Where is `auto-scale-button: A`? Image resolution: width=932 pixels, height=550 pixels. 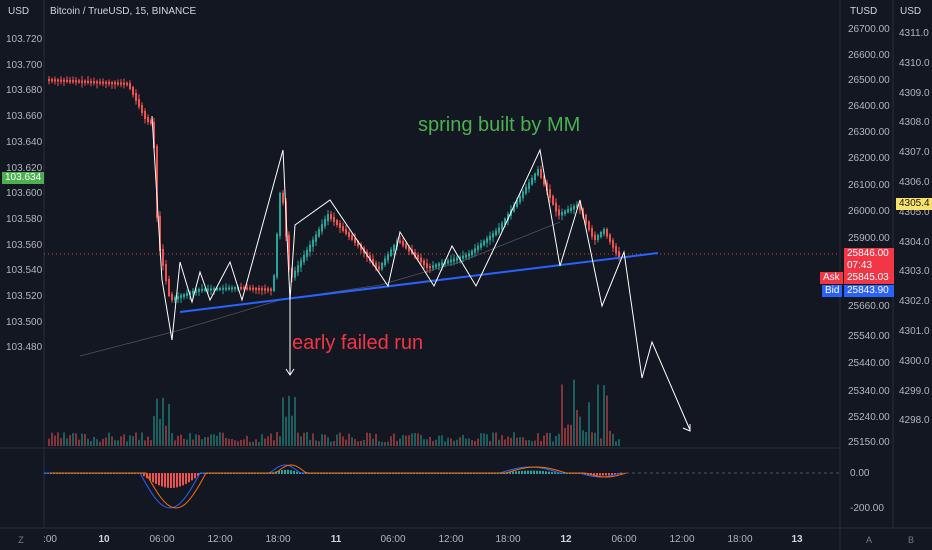 auto-scale-button: A is located at coordinates (868, 540).